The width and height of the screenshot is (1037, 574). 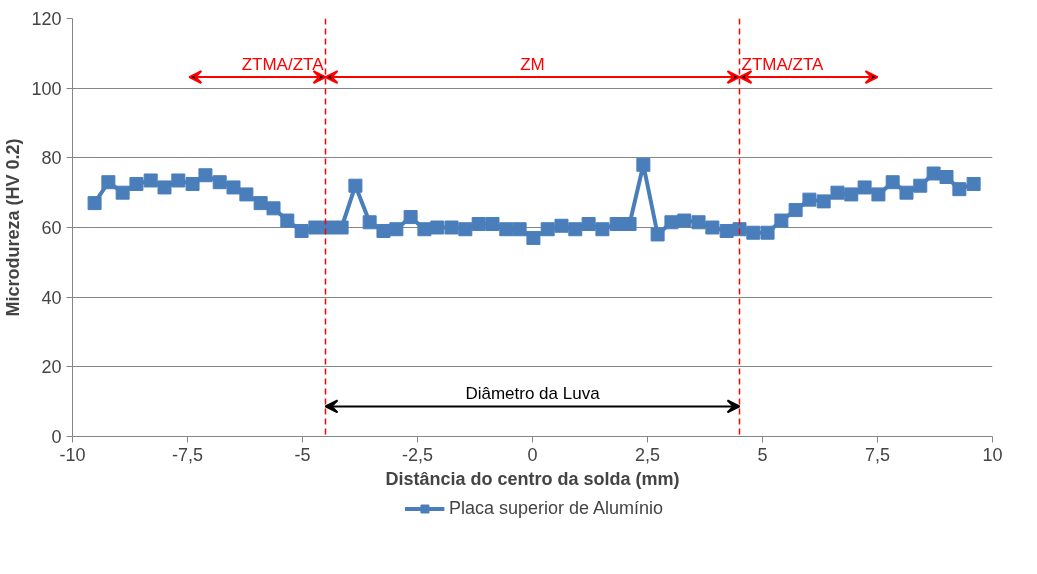 I want to click on y-tick-label: 80, so click(x=51, y=158).